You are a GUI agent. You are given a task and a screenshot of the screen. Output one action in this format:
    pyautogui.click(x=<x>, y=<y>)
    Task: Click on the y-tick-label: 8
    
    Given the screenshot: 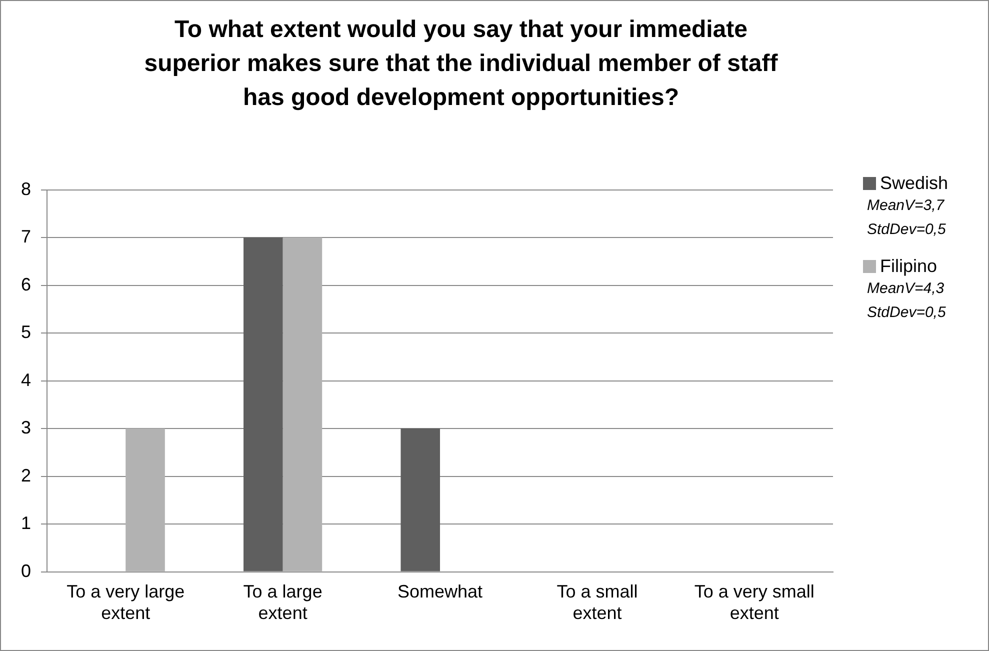 What is the action you would take?
    pyautogui.click(x=26, y=188)
    